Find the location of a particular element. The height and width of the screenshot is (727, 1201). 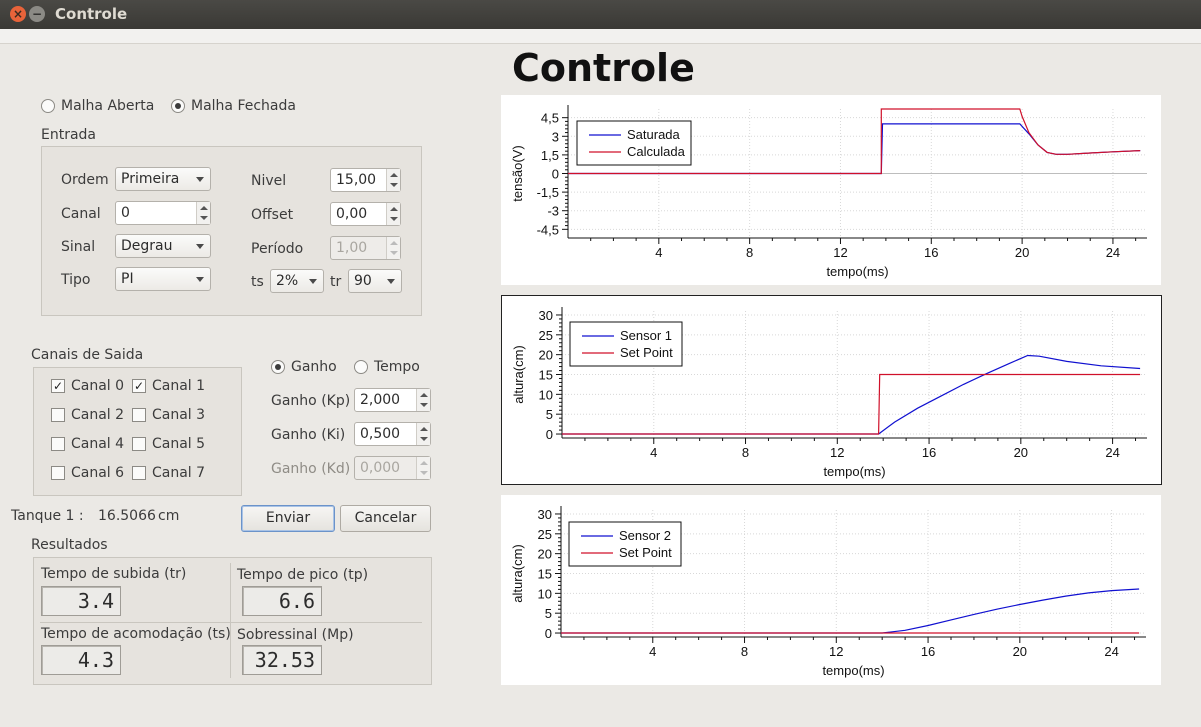

radio-indicator is located at coordinates (178, 106).